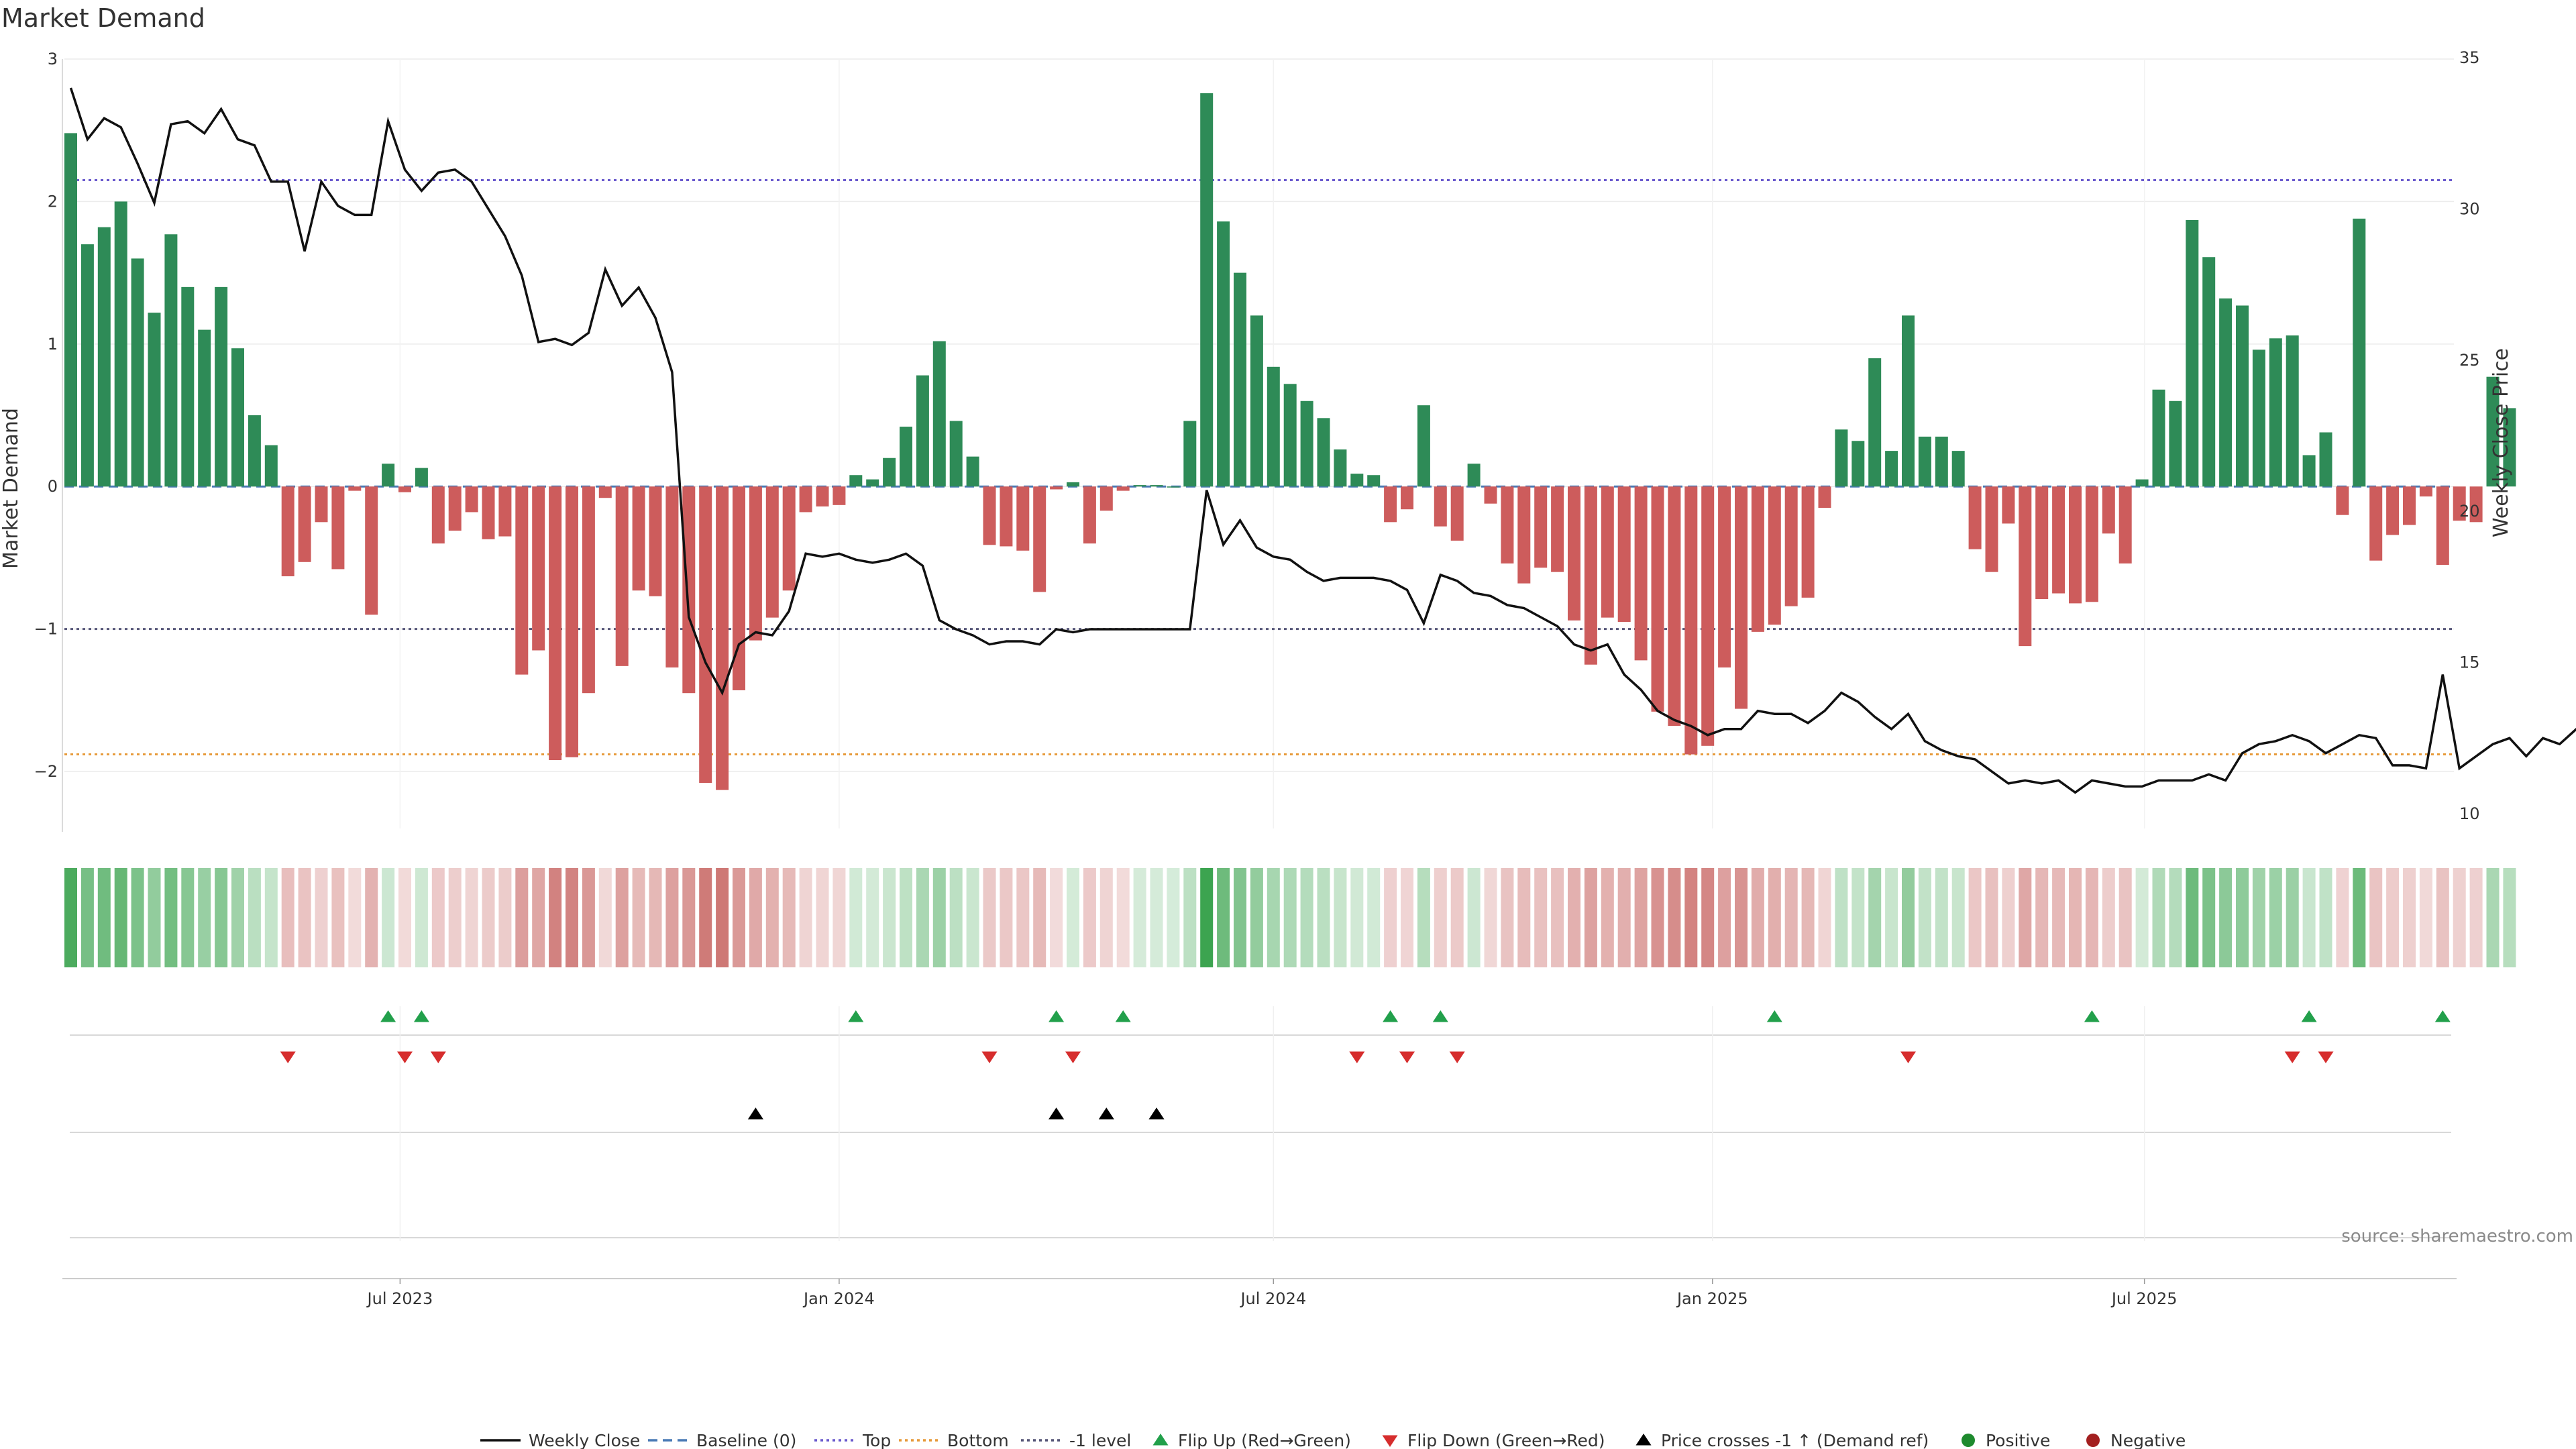  What do you see at coordinates (103, 18) in the screenshot?
I see `chart-title: Market Demand` at bounding box center [103, 18].